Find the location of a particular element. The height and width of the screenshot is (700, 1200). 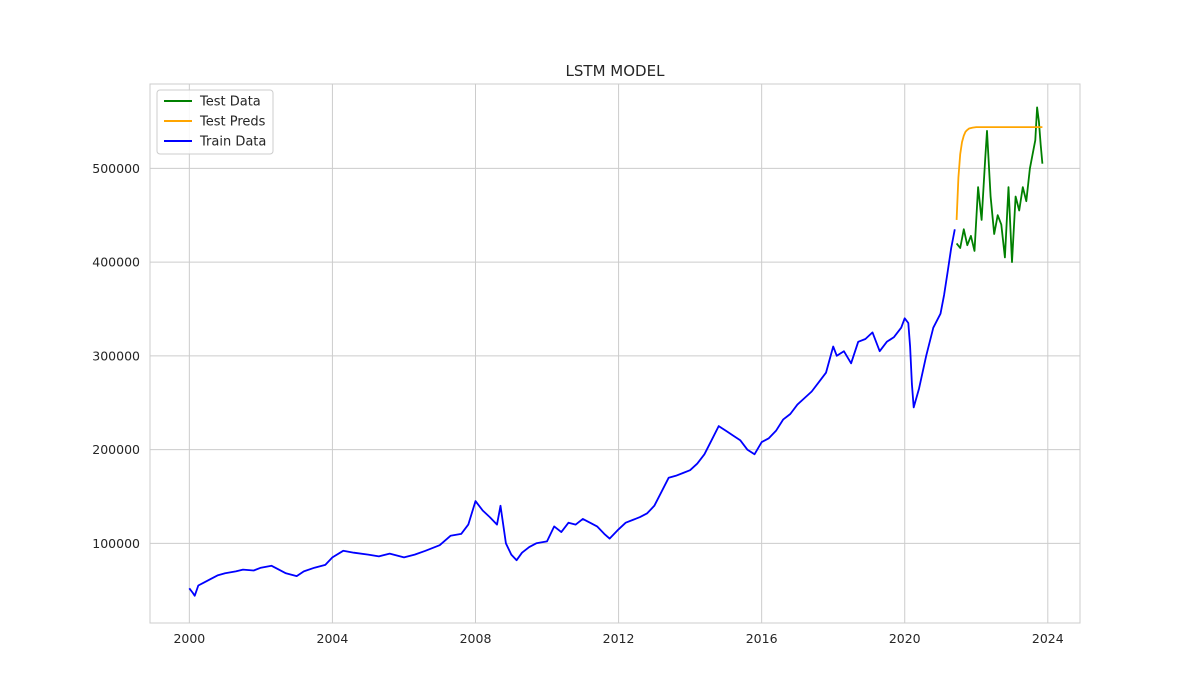

y-tick-label: 300000 is located at coordinates (116, 355).